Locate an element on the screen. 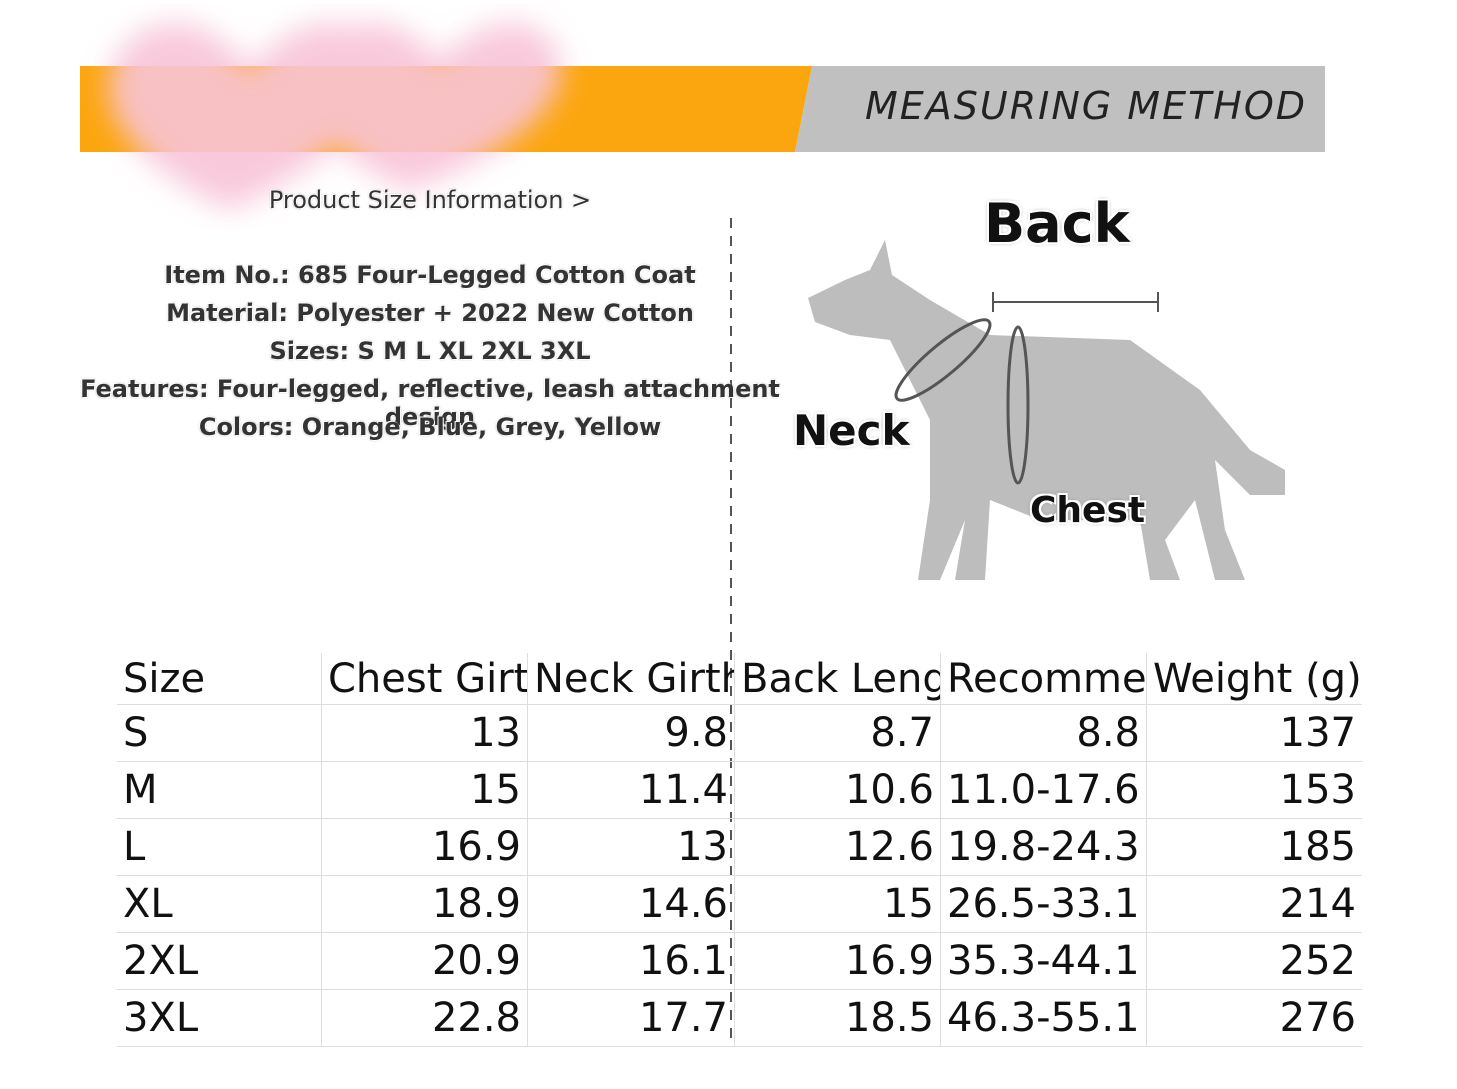 The height and width of the screenshot is (1089, 1457). info-line: Sizes: S M L XL 2XL 3XL is located at coordinates (430, 351).